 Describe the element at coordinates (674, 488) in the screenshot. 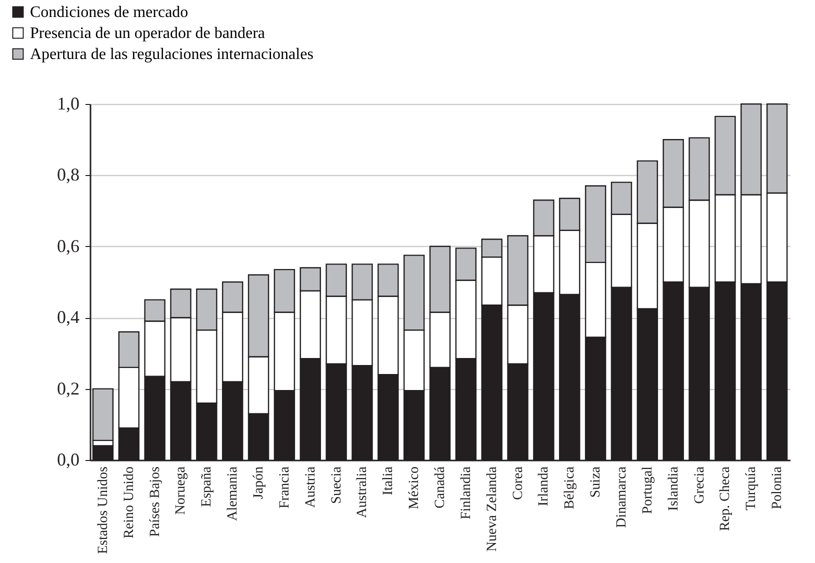

I see `x-tick-label: Islandia` at that location.